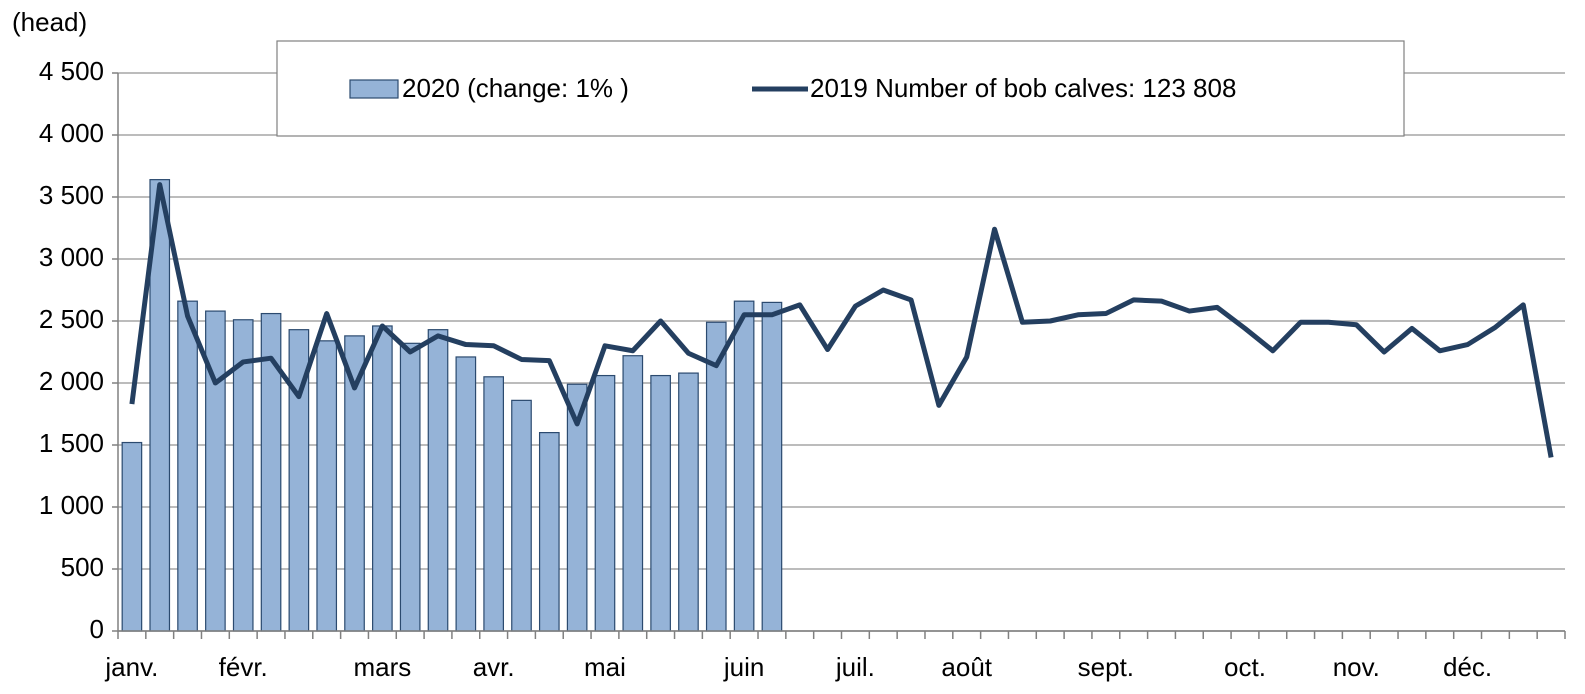 Image resolution: width=1585 pixels, height=694 pixels. I want to click on y-tick-label: 2 500, so click(71, 319).